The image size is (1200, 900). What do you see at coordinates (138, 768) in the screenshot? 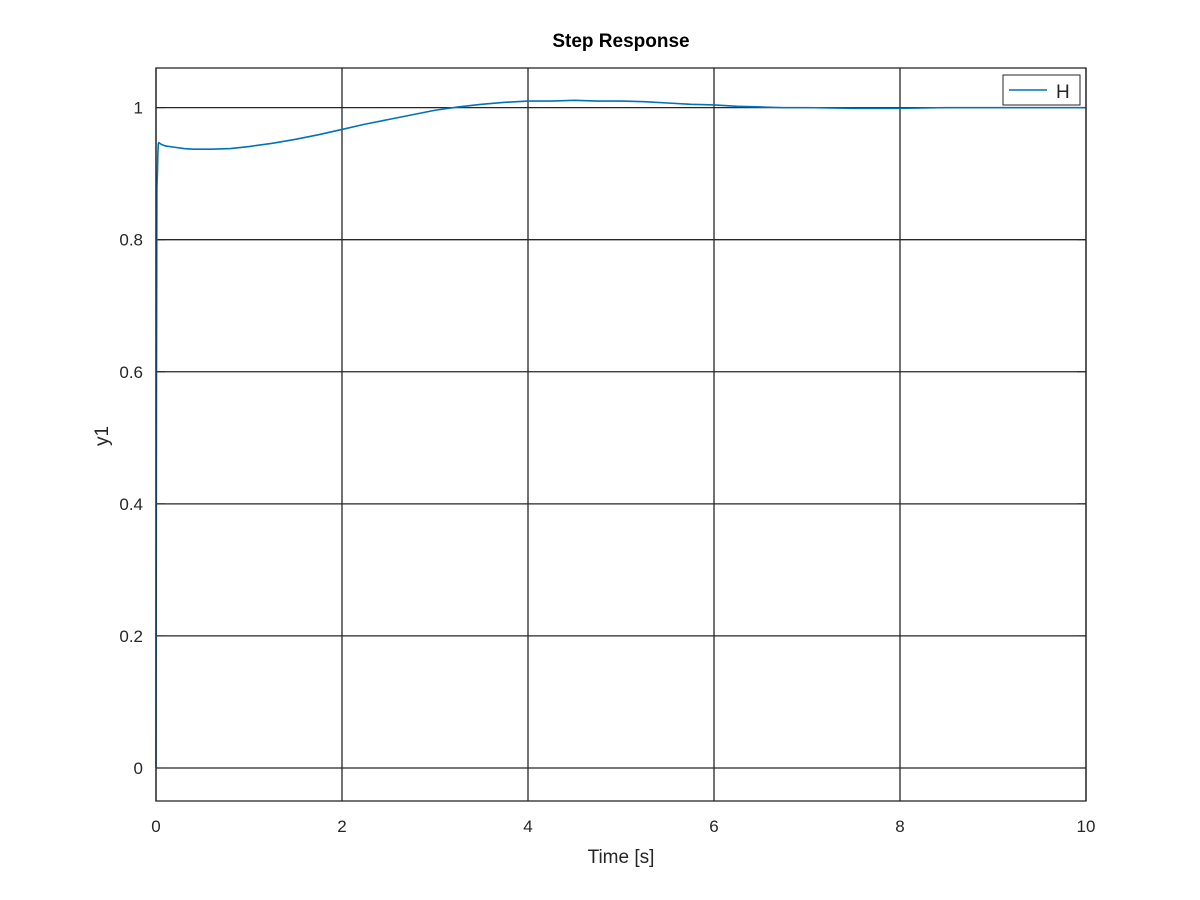
I see `y-tick-label: 0` at bounding box center [138, 768].